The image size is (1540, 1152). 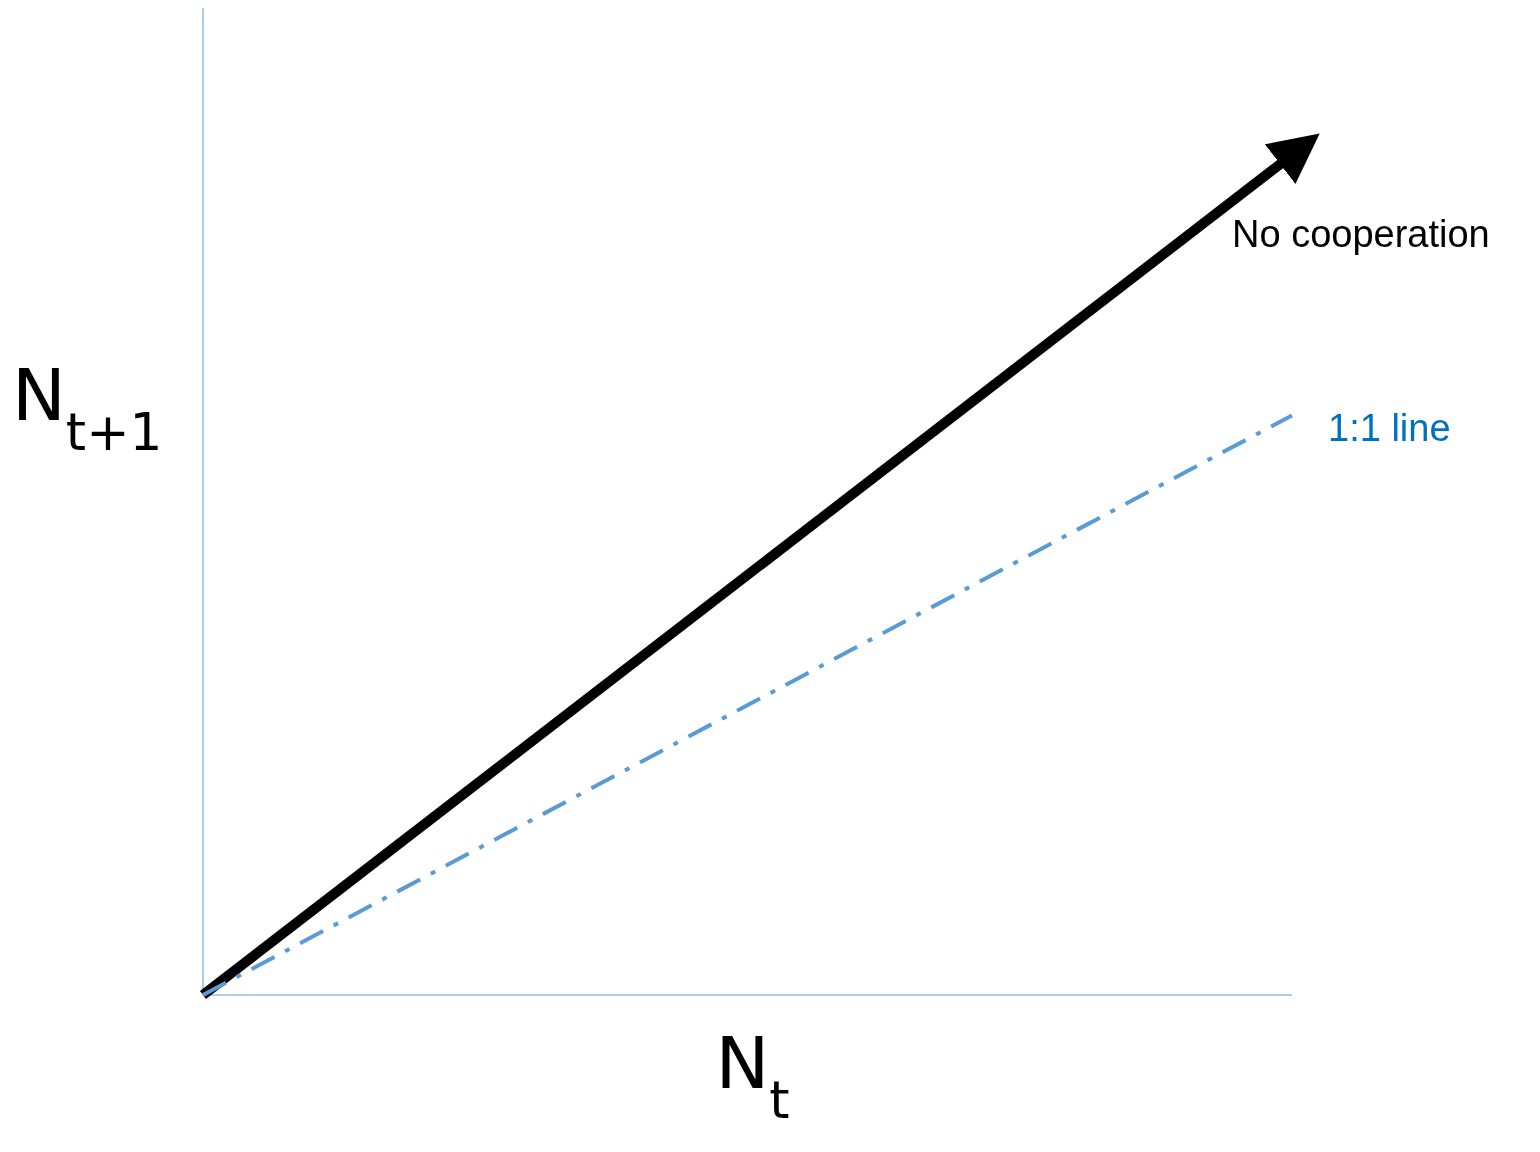 I want to click on series-label: No cooperation, so click(x=1361, y=234).